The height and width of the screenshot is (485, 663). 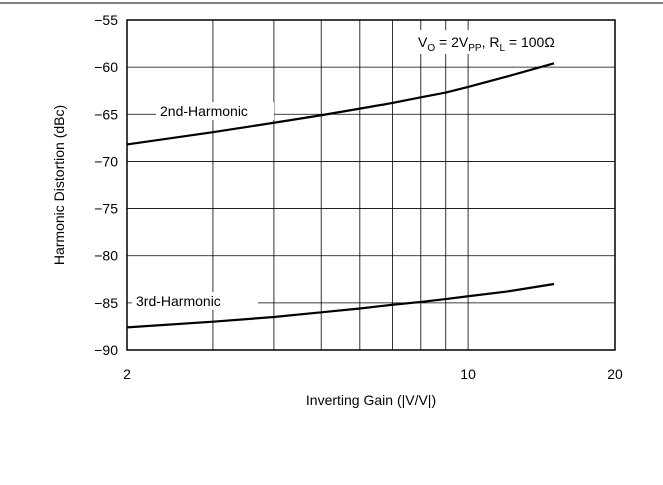 What do you see at coordinates (615, 374) in the screenshot?
I see `x-tick-label: 20` at bounding box center [615, 374].